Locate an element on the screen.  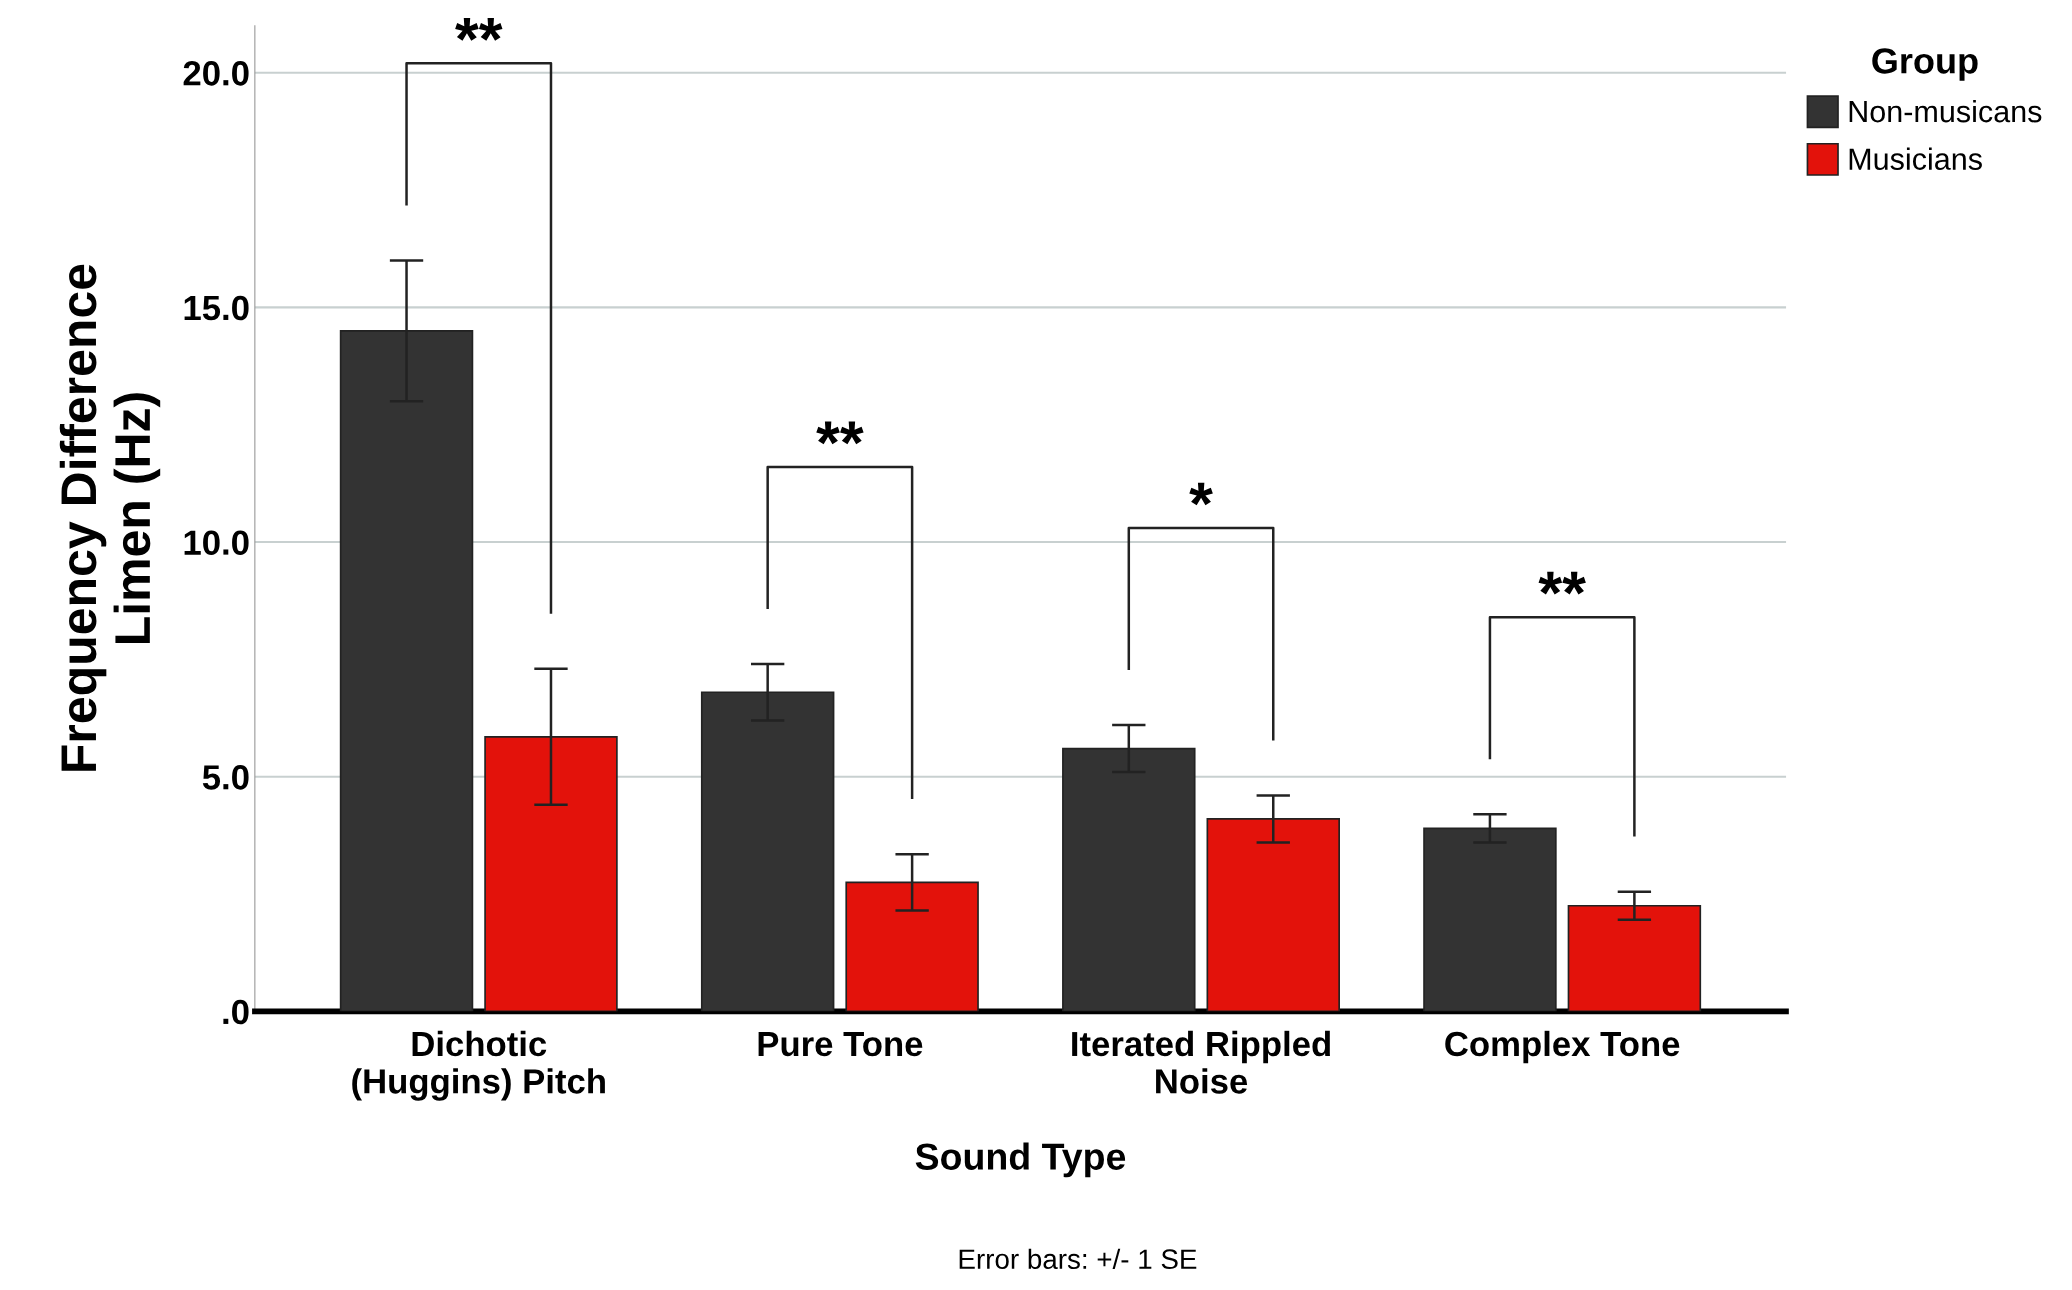
y-axis-title: Frequency Difference Limen (Hz) is located at coordinates (110, 517).